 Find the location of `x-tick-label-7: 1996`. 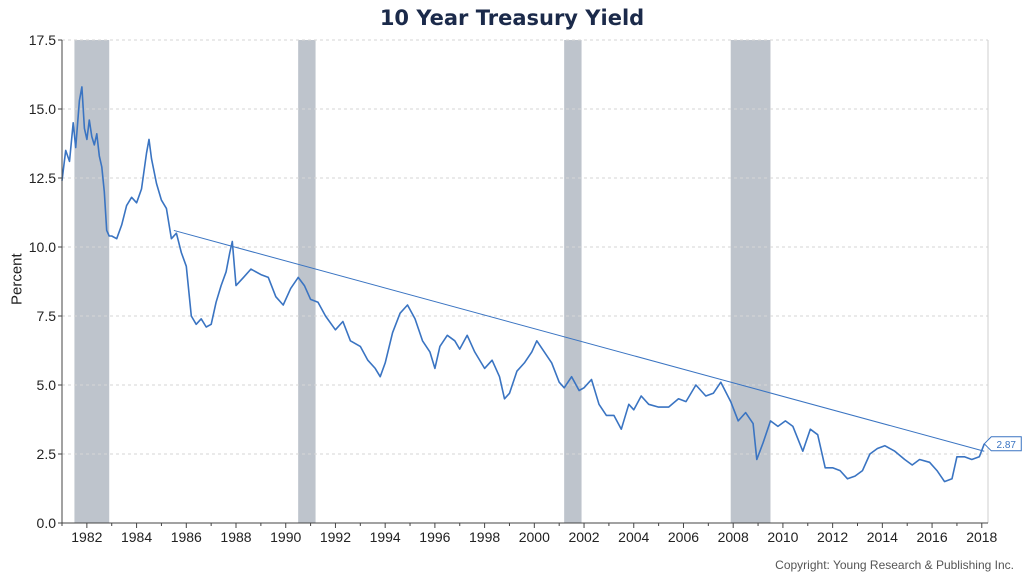

x-tick-label-7: 1996 is located at coordinates (434, 537).